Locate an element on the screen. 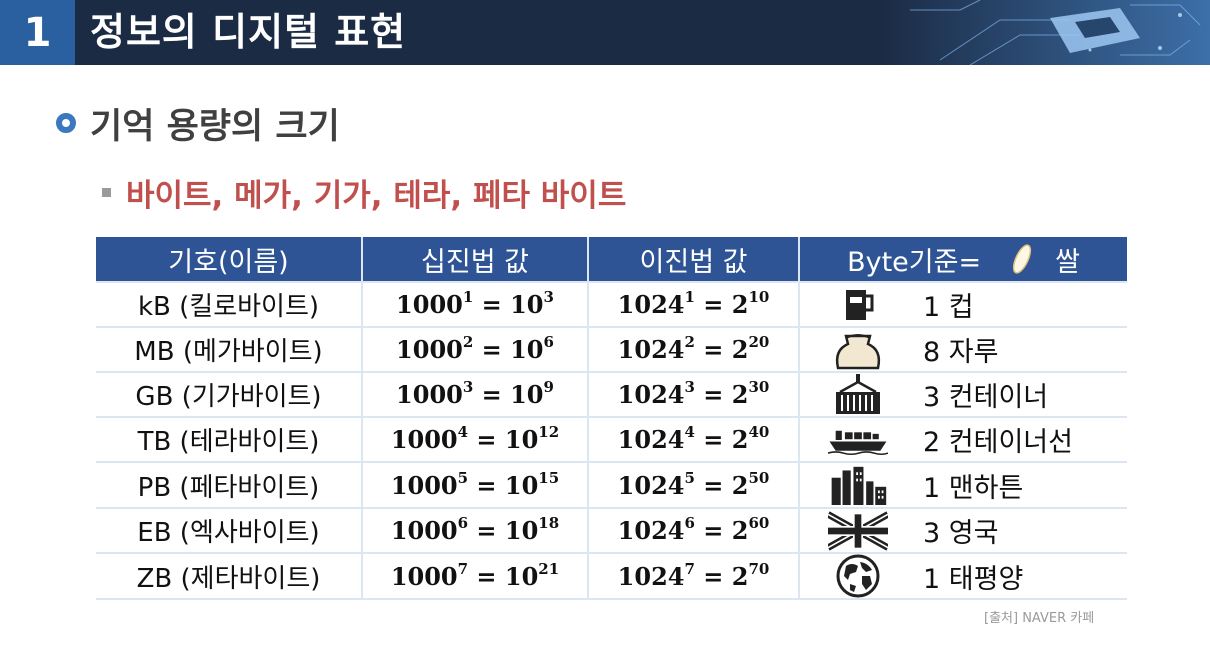 The width and height of the screenshot is (1210, 652). rice-amount: 8 자루 is located at coordinates (961, 352).